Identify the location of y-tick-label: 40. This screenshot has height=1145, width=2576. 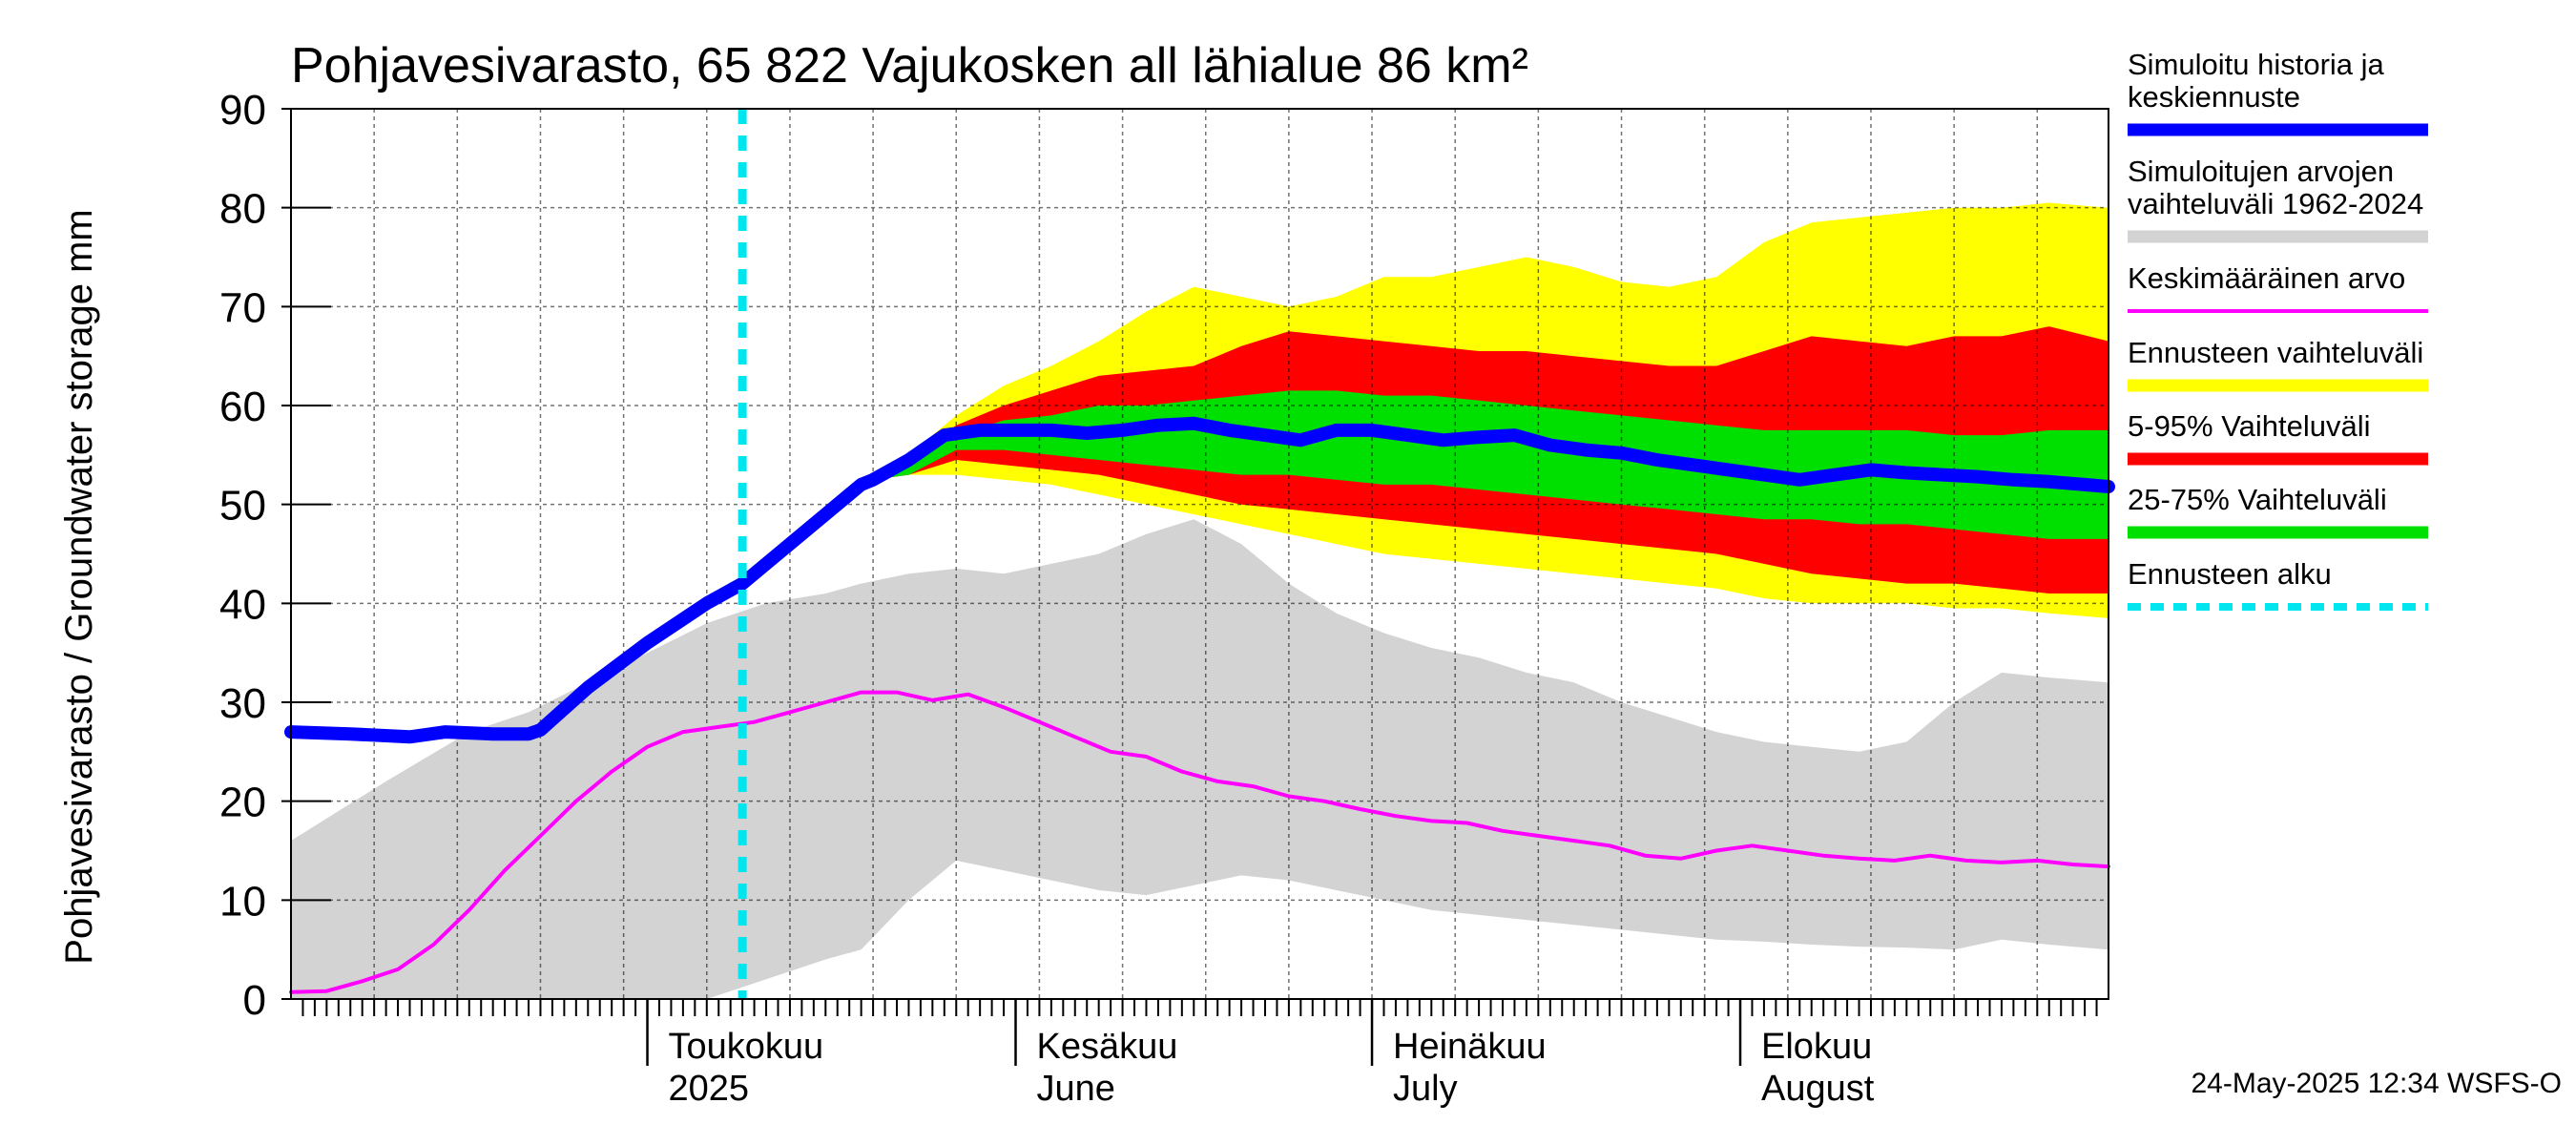
(242, 604).